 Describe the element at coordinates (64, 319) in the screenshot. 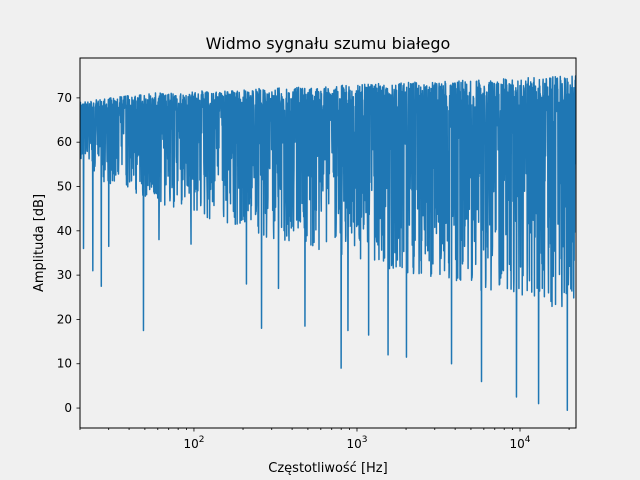

I see `y-tick-label: 20` at that location.